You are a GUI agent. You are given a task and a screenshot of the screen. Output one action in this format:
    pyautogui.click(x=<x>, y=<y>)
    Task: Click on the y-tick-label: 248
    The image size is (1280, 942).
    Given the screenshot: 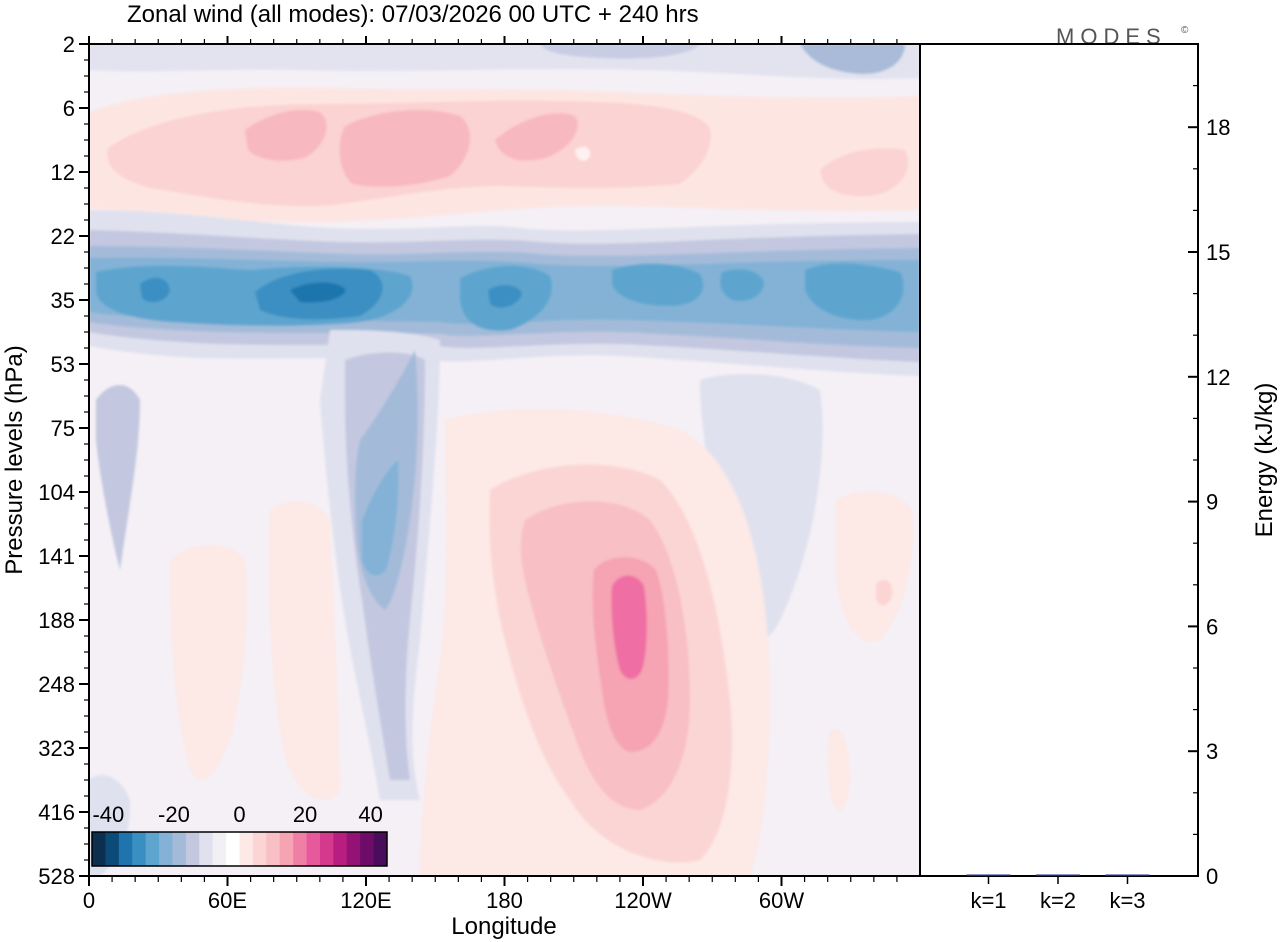 What is the action you would take?
    pyautogui.click(x=56, y=684)
    